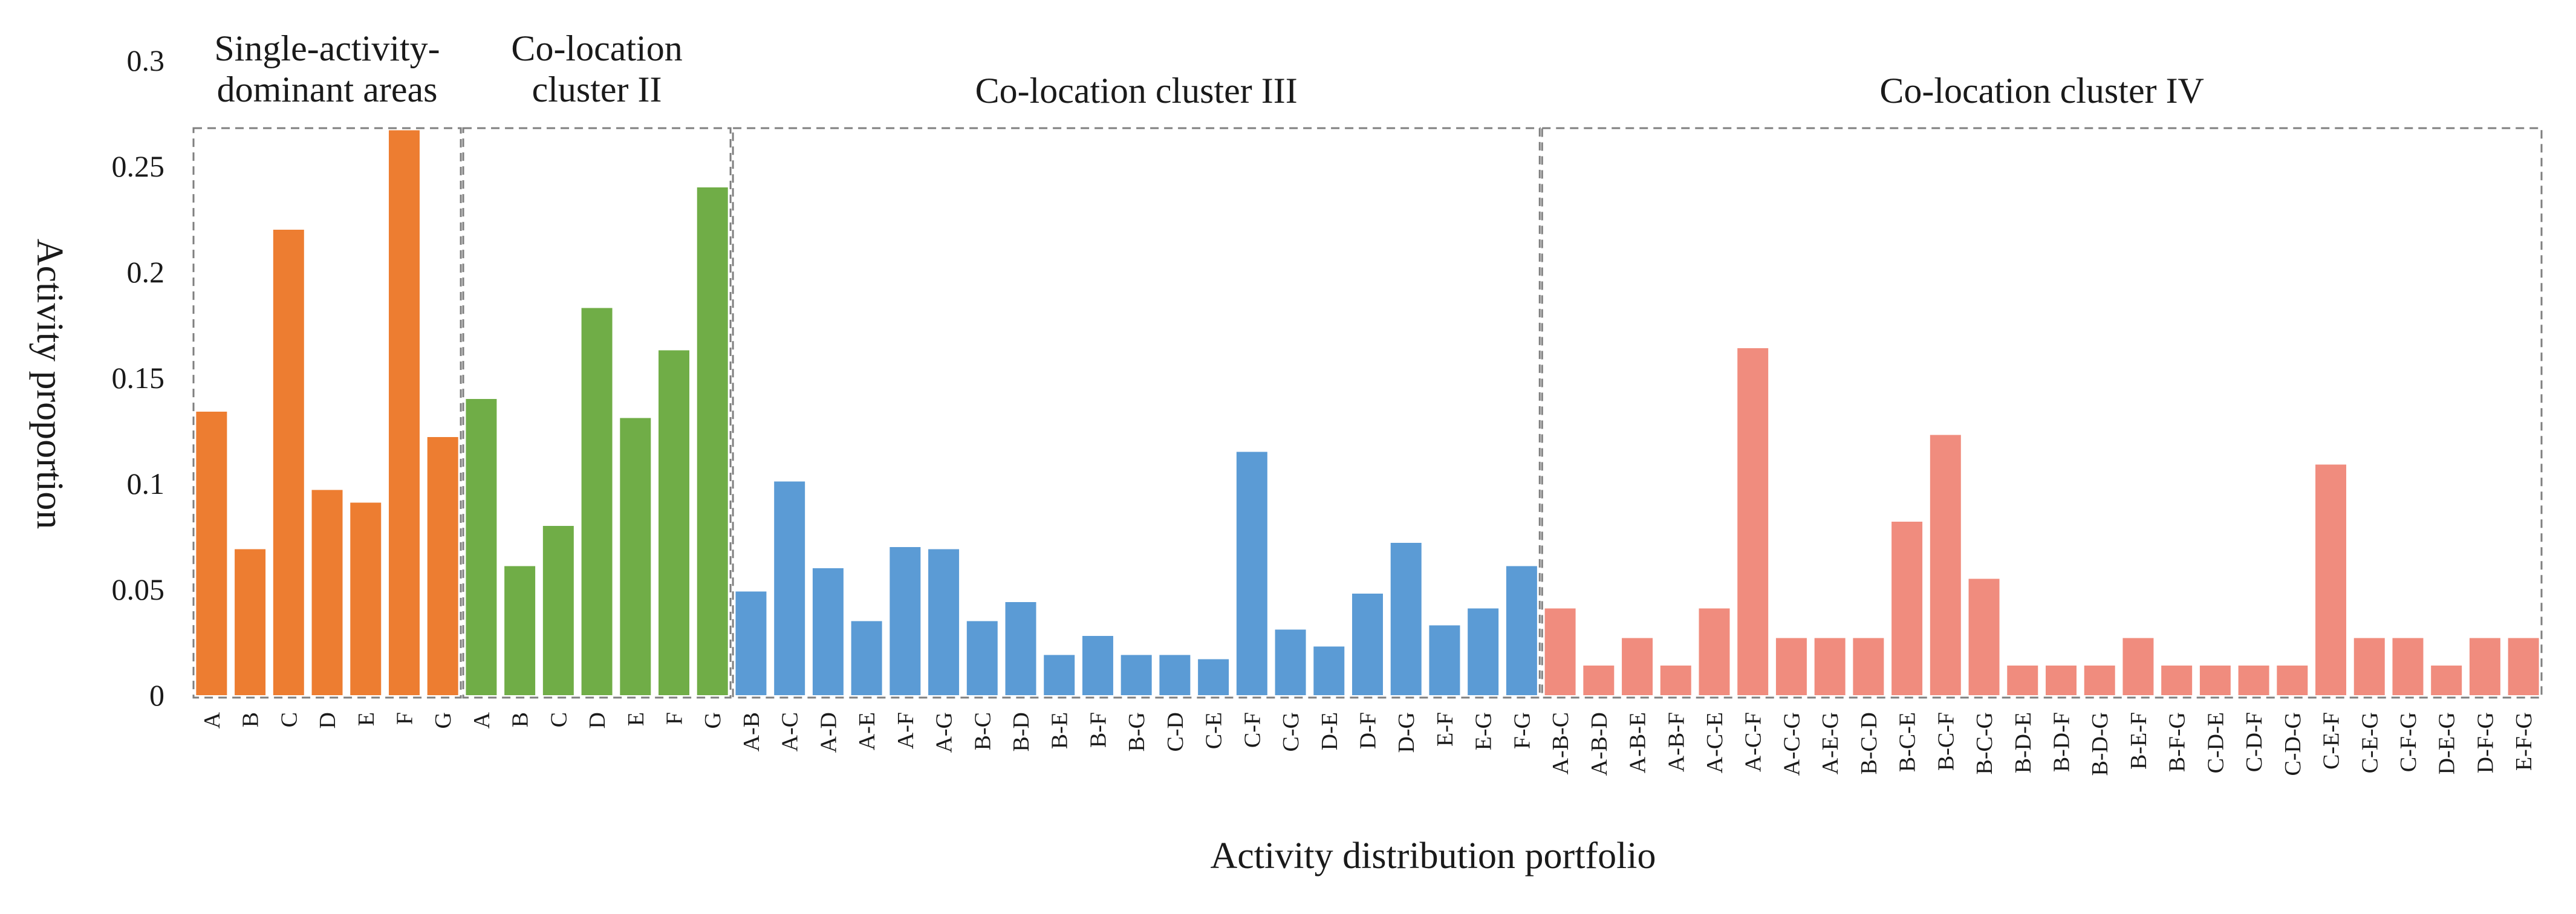 Image resolution: width=2576 pixels, height=914 pixels. I want to click on x-tick-label: E-G, so click(1484, 731).